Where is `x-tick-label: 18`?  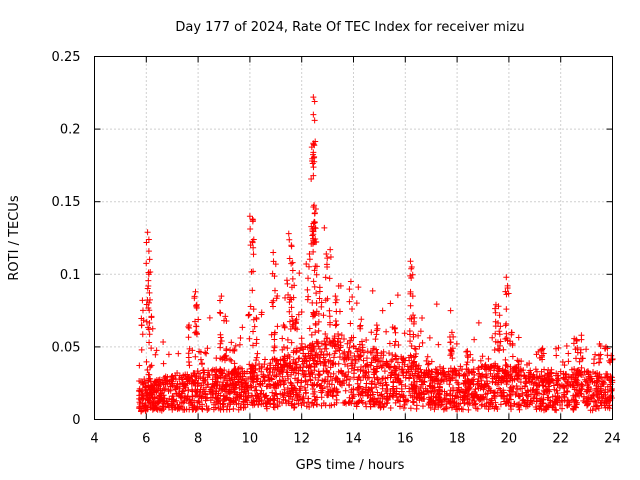
x-tick-label: 18 is located at coordinates (457, 439).